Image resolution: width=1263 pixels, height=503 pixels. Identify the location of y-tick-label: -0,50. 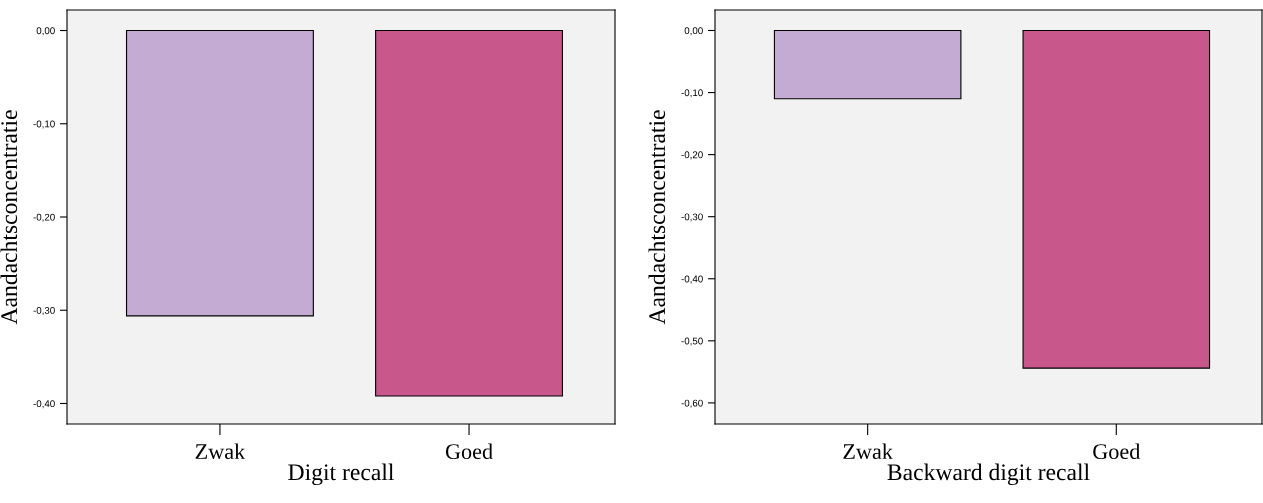
(692, 341).